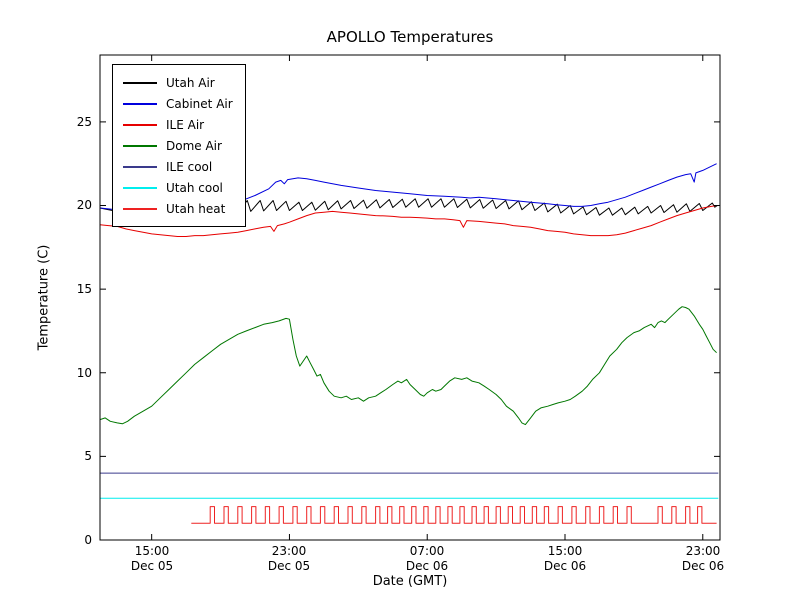  What do you see at coordinates (84, 205) in the screenshot?
I see `y-tick-label: 20` at bounding box center [84, 205].